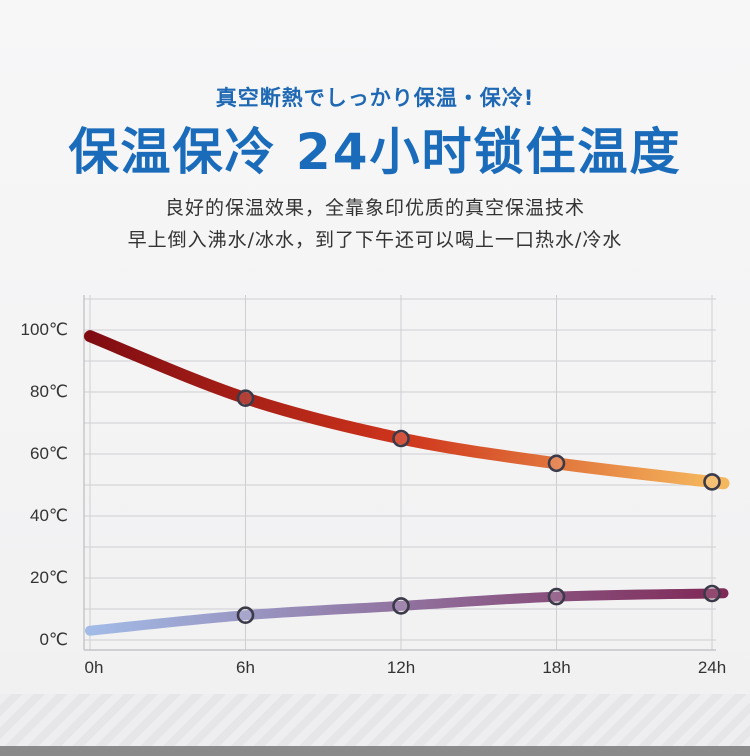  What do you see at coordinates (375, 720) in the screenshot?
I see `decorative-stripe-band` at bounding box center [375, 720].